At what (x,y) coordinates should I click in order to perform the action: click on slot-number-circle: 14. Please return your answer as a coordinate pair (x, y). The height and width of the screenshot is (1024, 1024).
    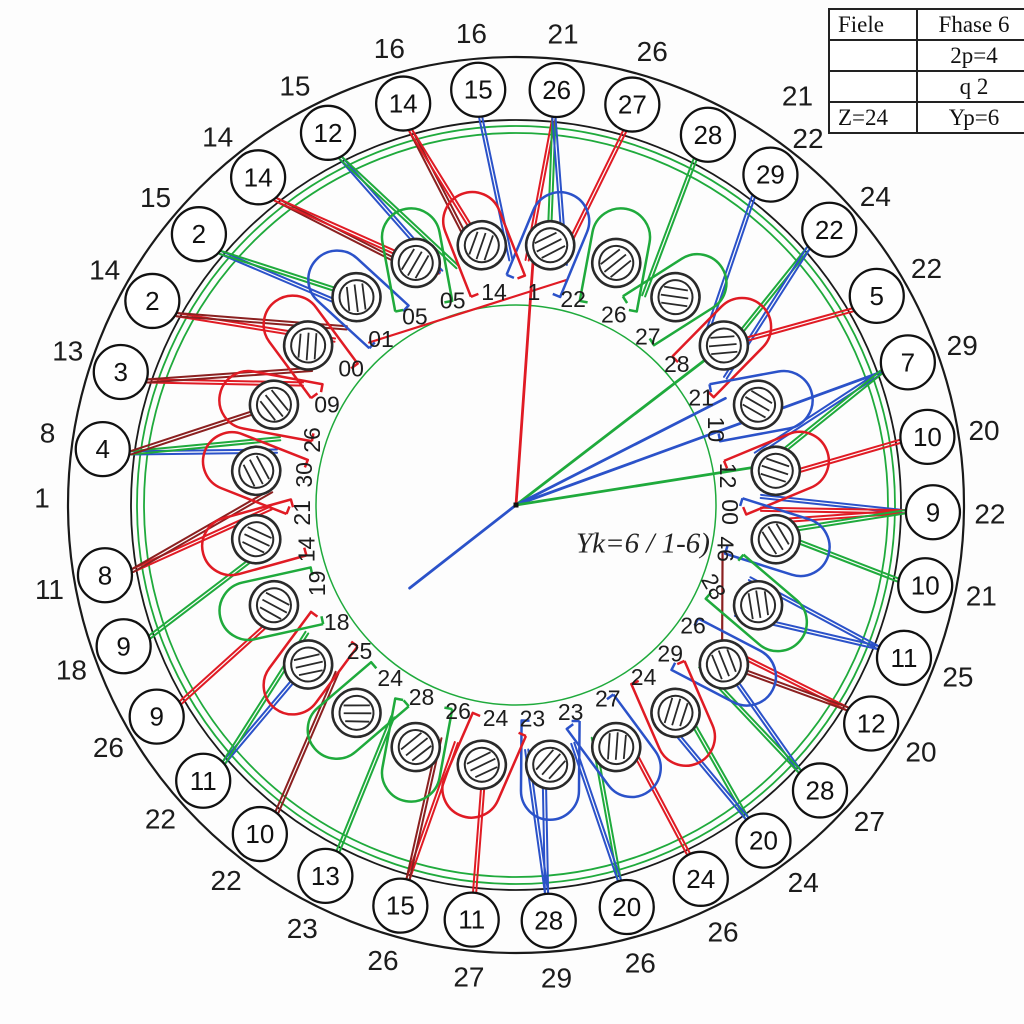
    Looking at the image, I should click on (258, 177).